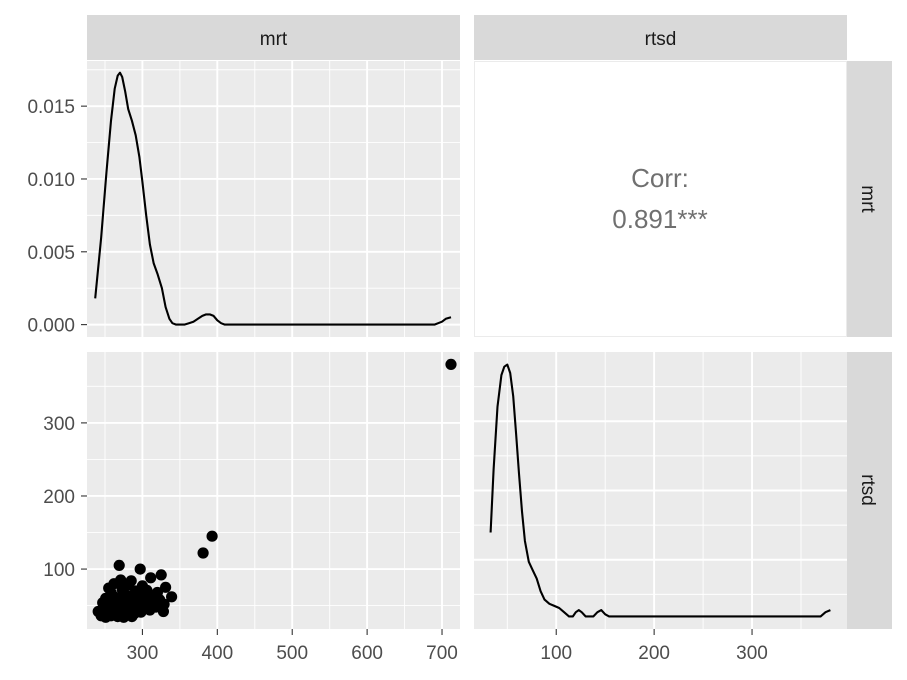 The height and width of the screenshot is (680, 907). What do you see at coordinates (660, 490) in the screenshot?
I see `density-line-rtsd-rtsd` at bounding box center [660, 490].